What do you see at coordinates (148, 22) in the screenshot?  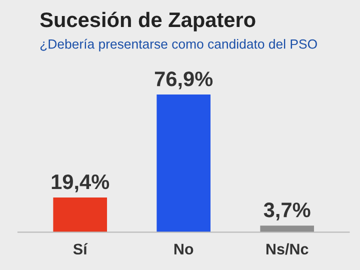 I see `chart-title: Sucesión de Zapatero` at bounding box center [148, 22].